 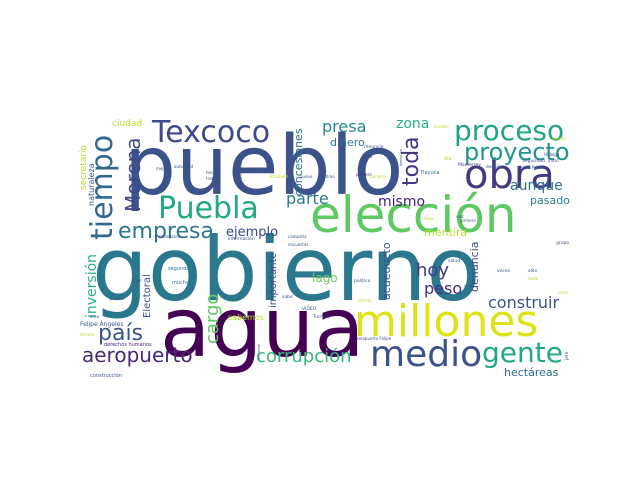 What do you see at coordinates (401, 157) in the screenshot?
I see `word-desayuno: desayuno` at bounding box center [401, 157].